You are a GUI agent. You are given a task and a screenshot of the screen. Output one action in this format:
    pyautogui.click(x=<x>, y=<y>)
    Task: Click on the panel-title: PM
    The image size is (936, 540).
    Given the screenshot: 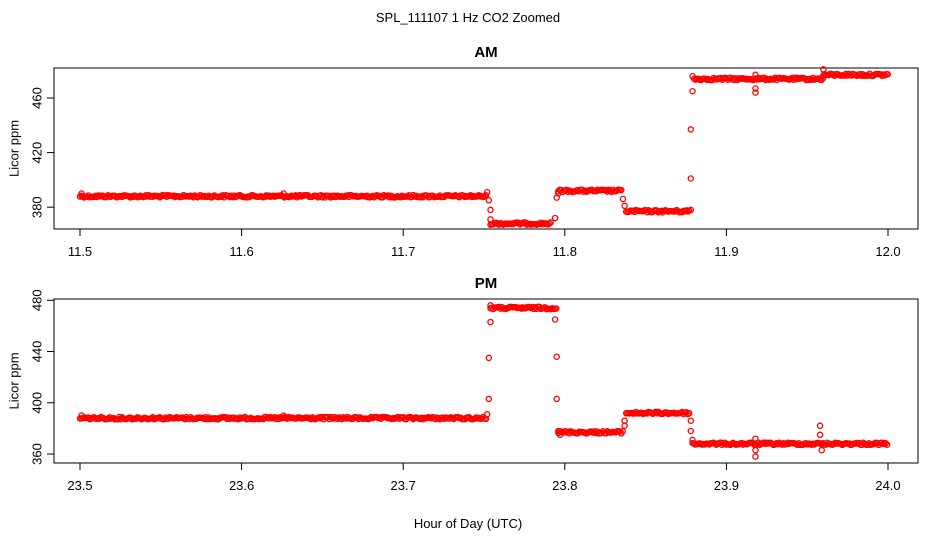 What is the action you would take?
    pyautogui.click(x=486, y=283)
    